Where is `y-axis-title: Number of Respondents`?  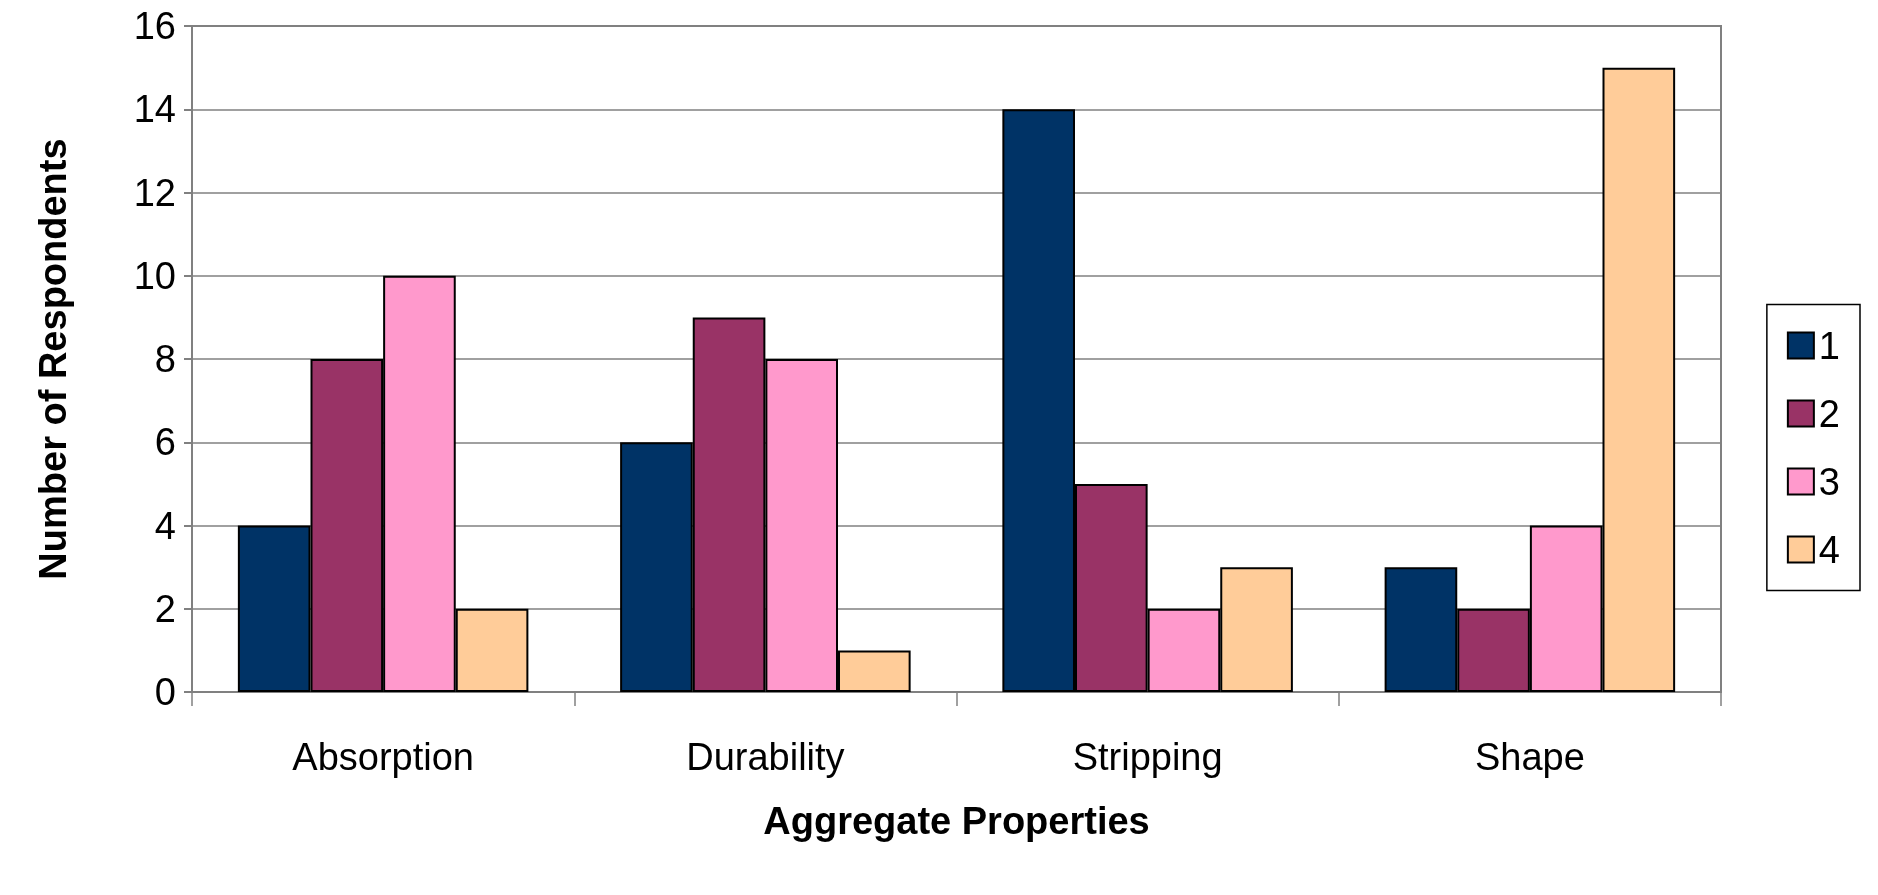
y-axis-title: Number of Respondents is located at coordinates (53, 359).